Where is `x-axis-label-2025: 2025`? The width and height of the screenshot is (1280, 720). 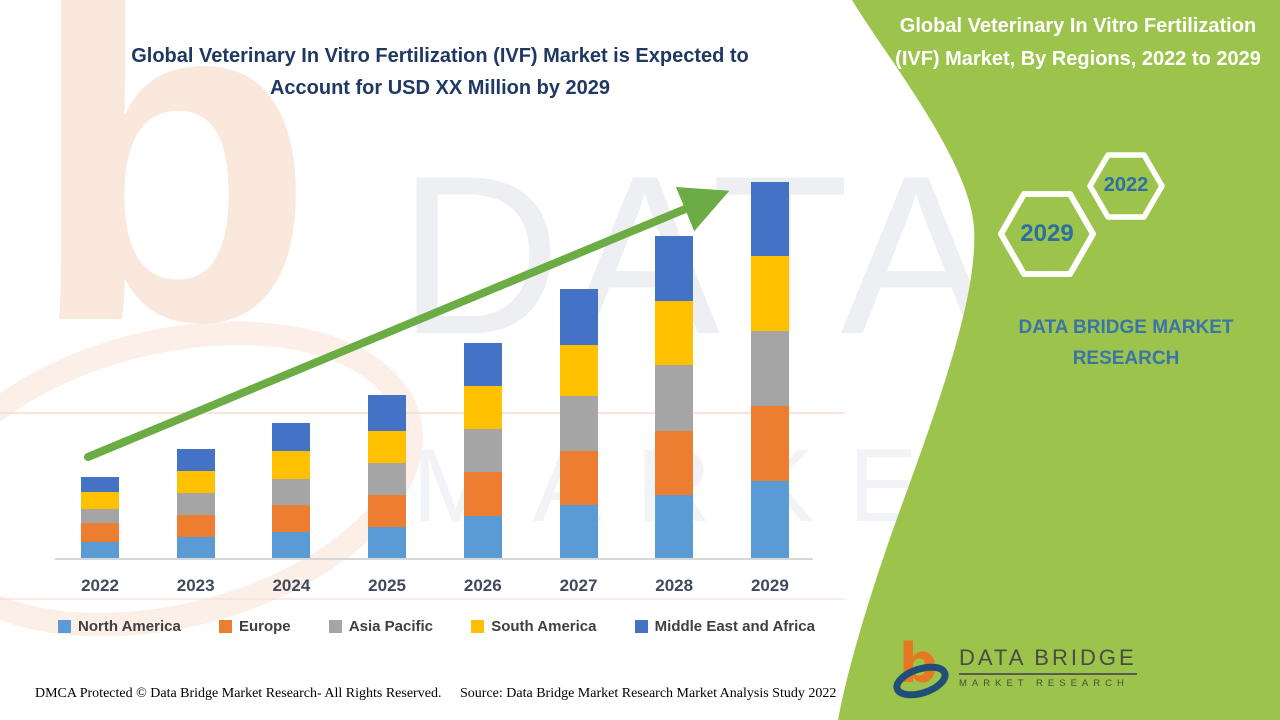
x-axis-label-2025: 2025 is located at coordinates (387, 585).